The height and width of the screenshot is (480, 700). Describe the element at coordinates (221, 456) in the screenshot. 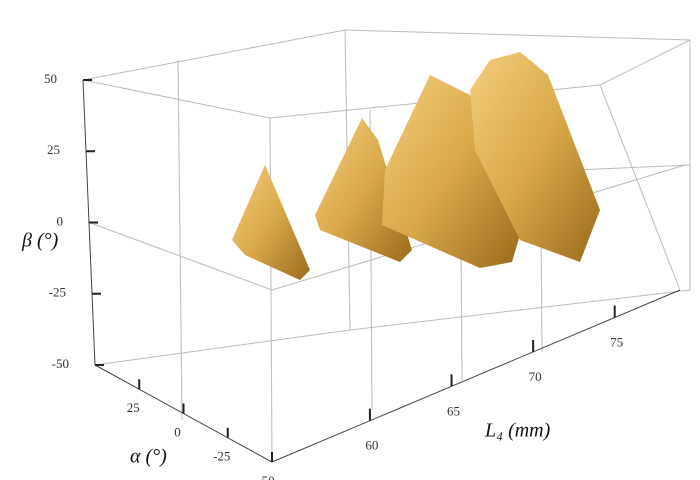

I see `y-tick-label: -25` at that location.